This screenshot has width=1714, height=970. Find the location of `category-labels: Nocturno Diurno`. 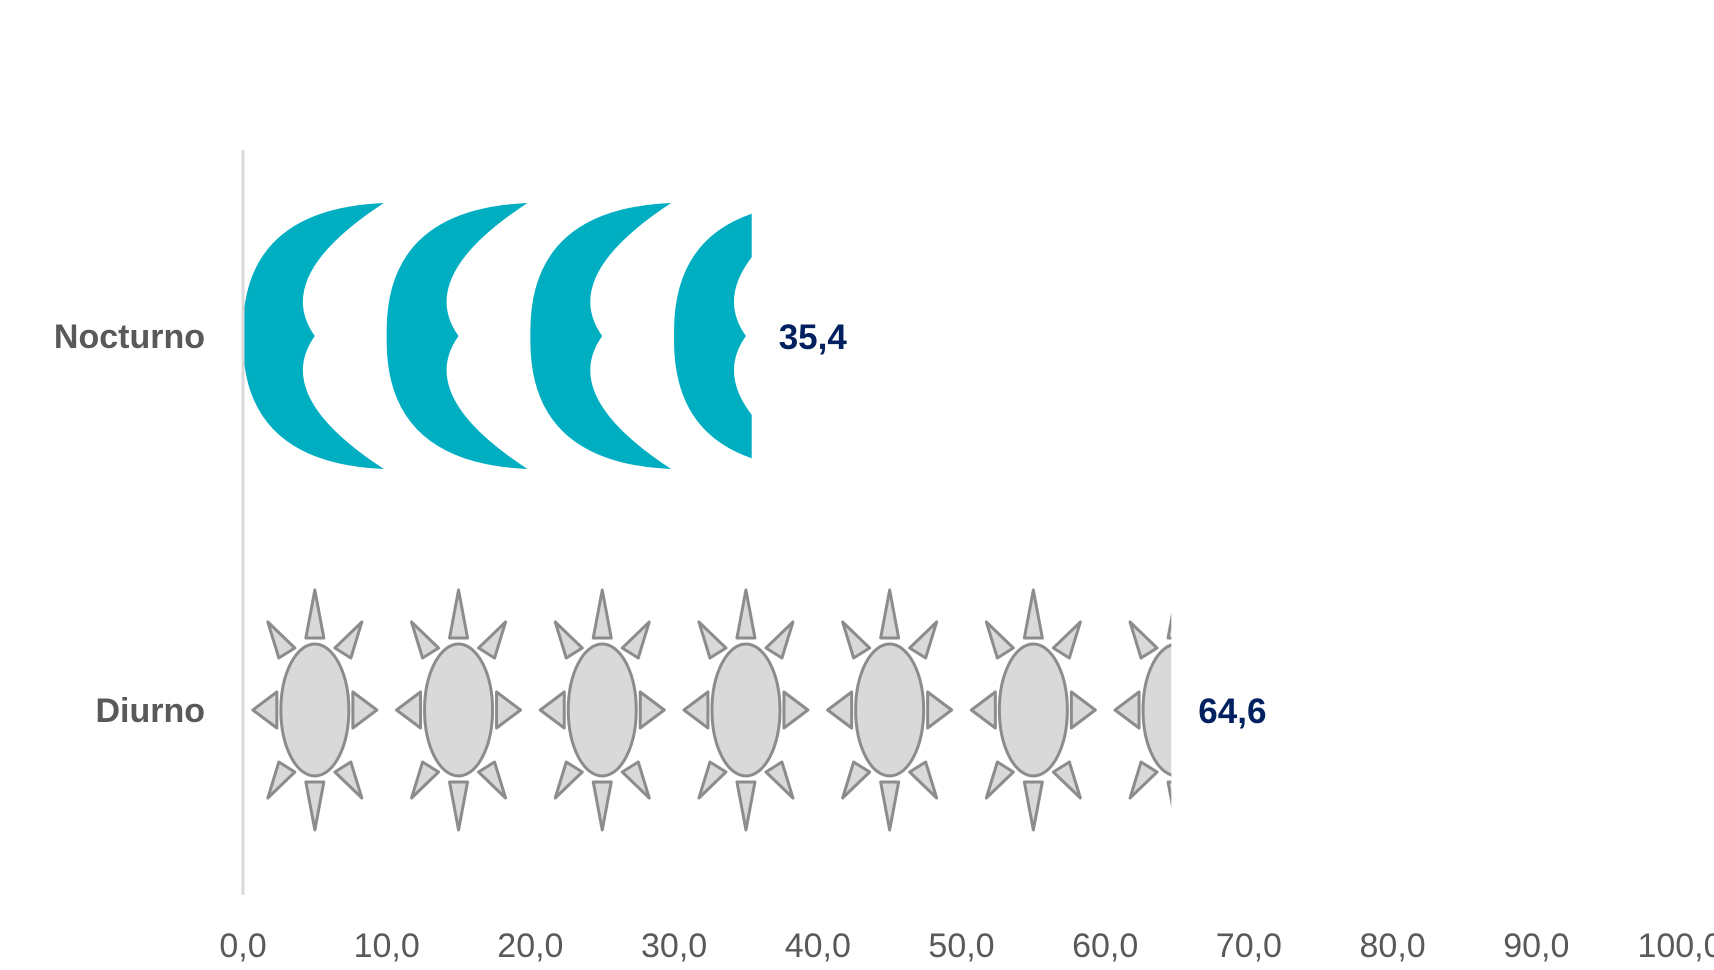

category-labels: Nocturno Diurno is located at coordinates (129, 524).